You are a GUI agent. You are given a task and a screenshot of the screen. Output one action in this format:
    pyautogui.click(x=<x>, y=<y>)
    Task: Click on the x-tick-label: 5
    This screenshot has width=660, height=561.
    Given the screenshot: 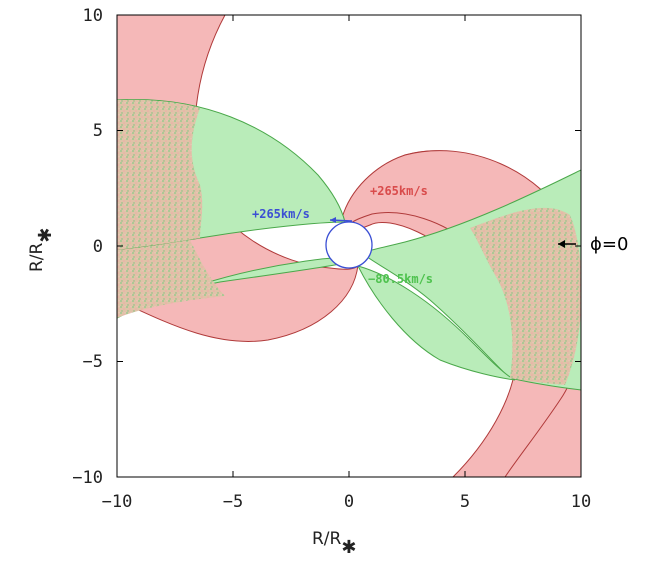 What is the action you would take?
    pyautogui.click(x=465, y=502)
    